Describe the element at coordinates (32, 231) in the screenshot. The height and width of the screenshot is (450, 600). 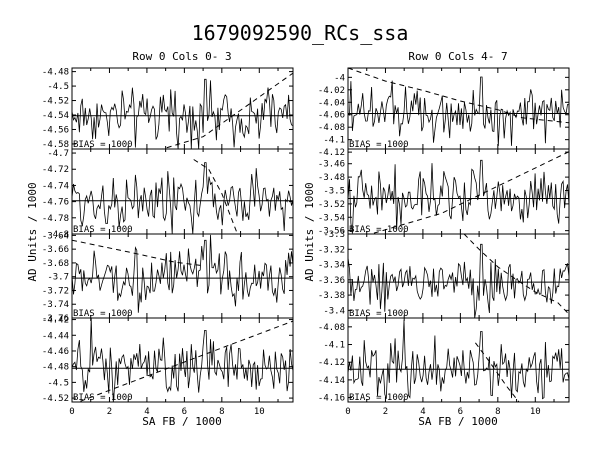
I see `y-axis-label-left: AD Units / 1000` at that location.